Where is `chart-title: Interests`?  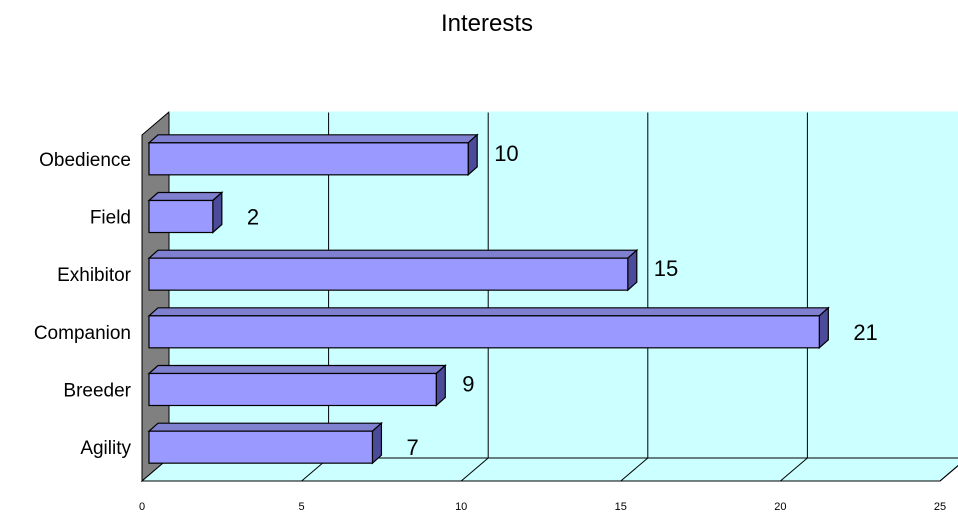
chart-title: Interests is located at coordinates (487, 23).